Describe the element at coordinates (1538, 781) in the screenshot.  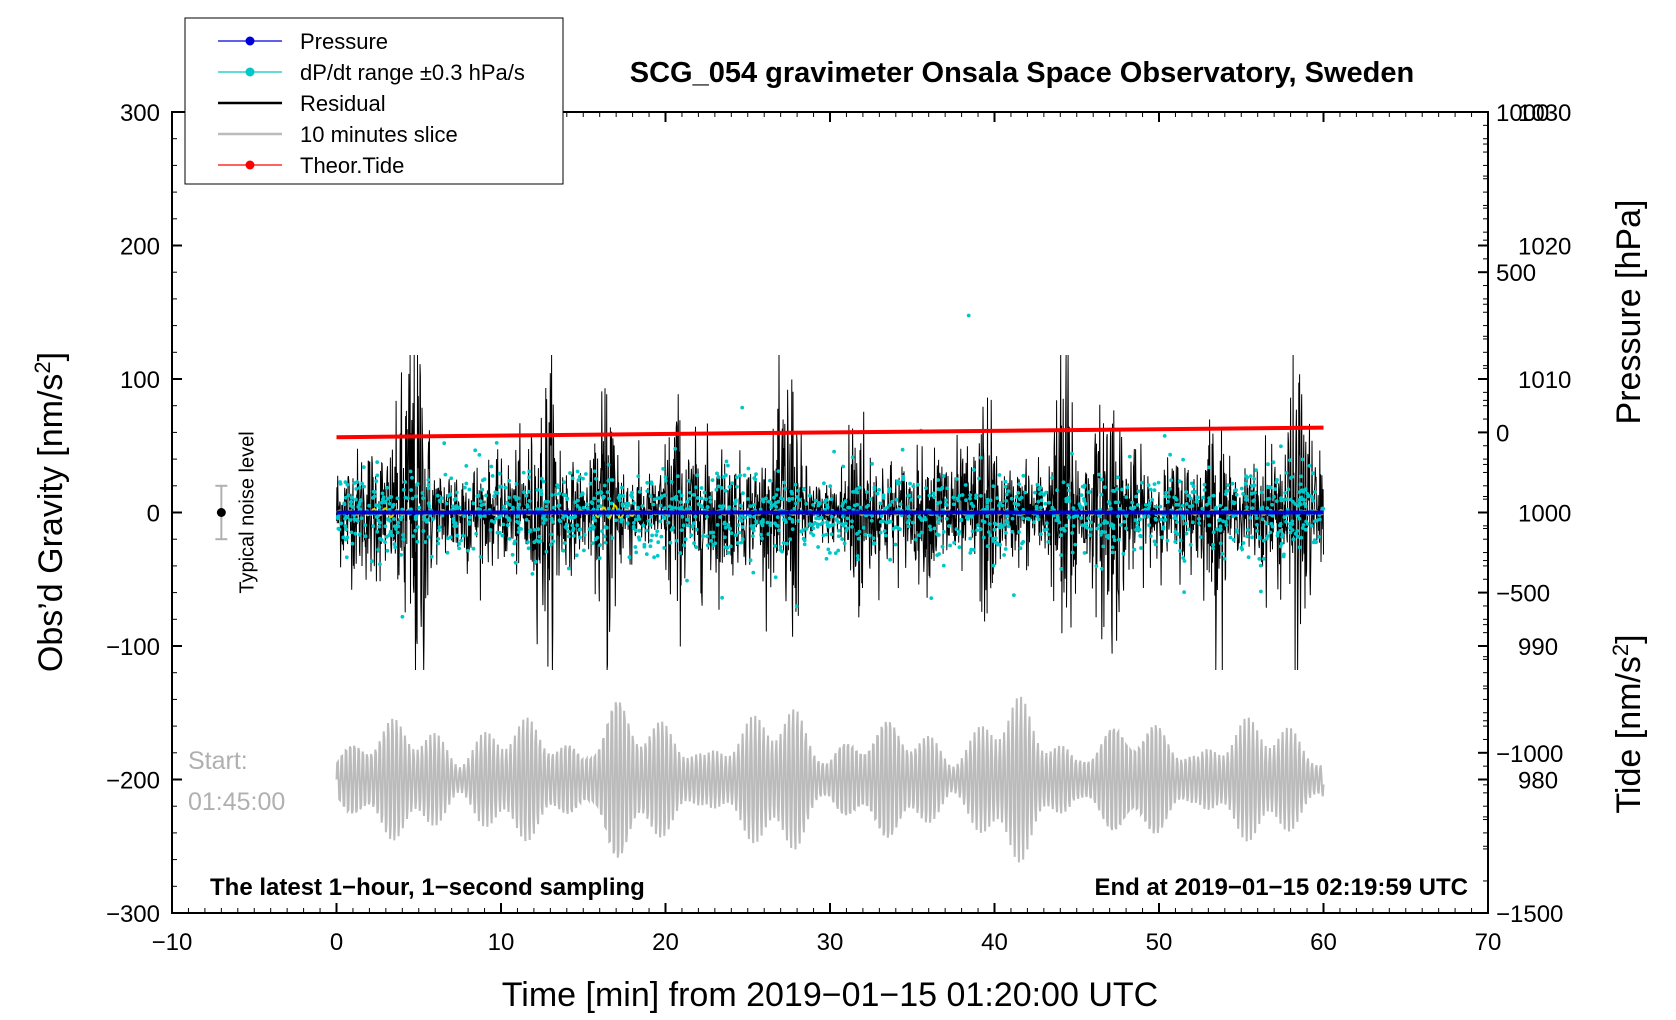
I see `pressure-tick-label: 980` at that location.